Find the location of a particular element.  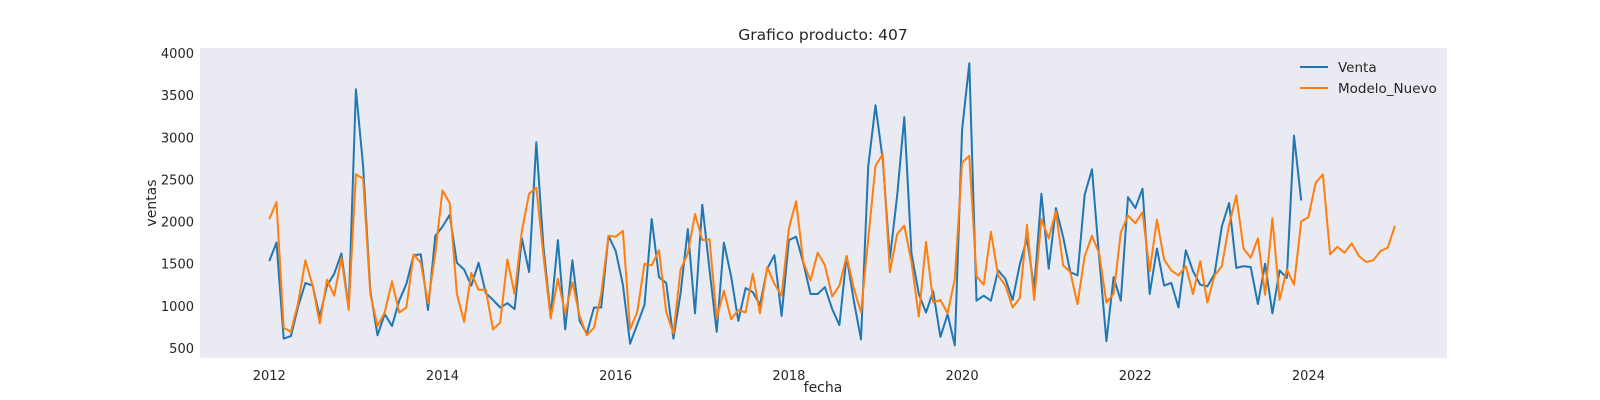

x-tick-label: 2018 is located at coordinates (788, 376).